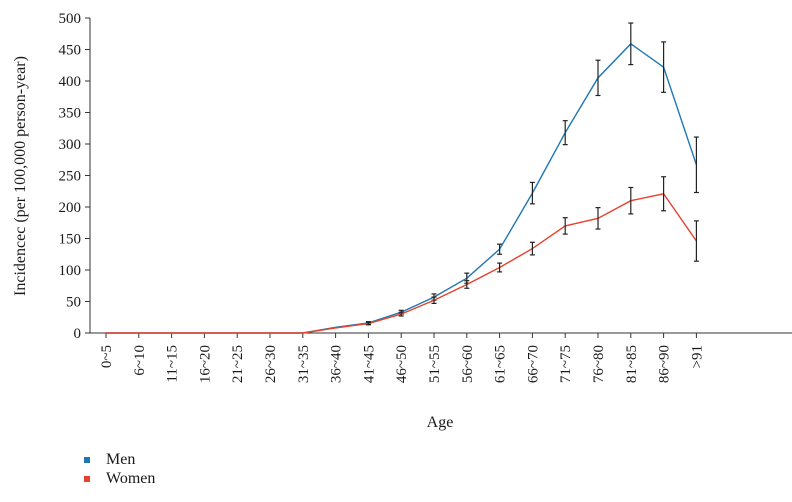 The width and height of the screenshot is (792, 502). What do you see at coordinates (70, 51) in the screenshot?
I see `y-tick-label: 450` at bounding box center [70, 51].